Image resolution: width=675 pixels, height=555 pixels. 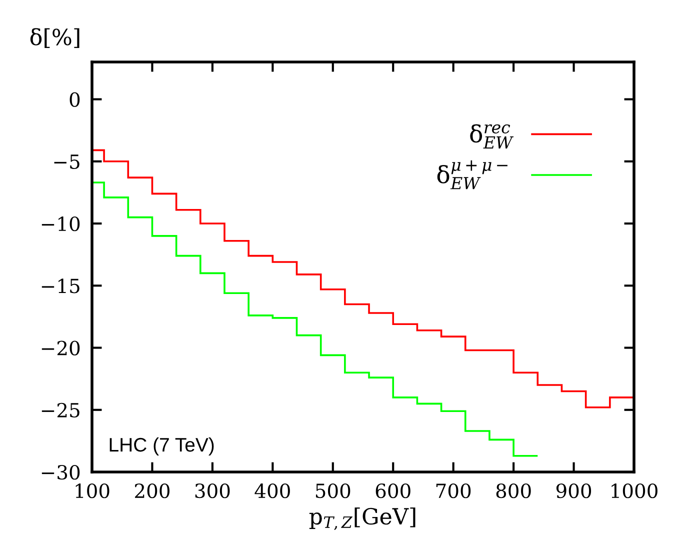 I want to click on legend-label: δ$^{μ+μ−}$$_{EW}$, so click(x=472, y=175).